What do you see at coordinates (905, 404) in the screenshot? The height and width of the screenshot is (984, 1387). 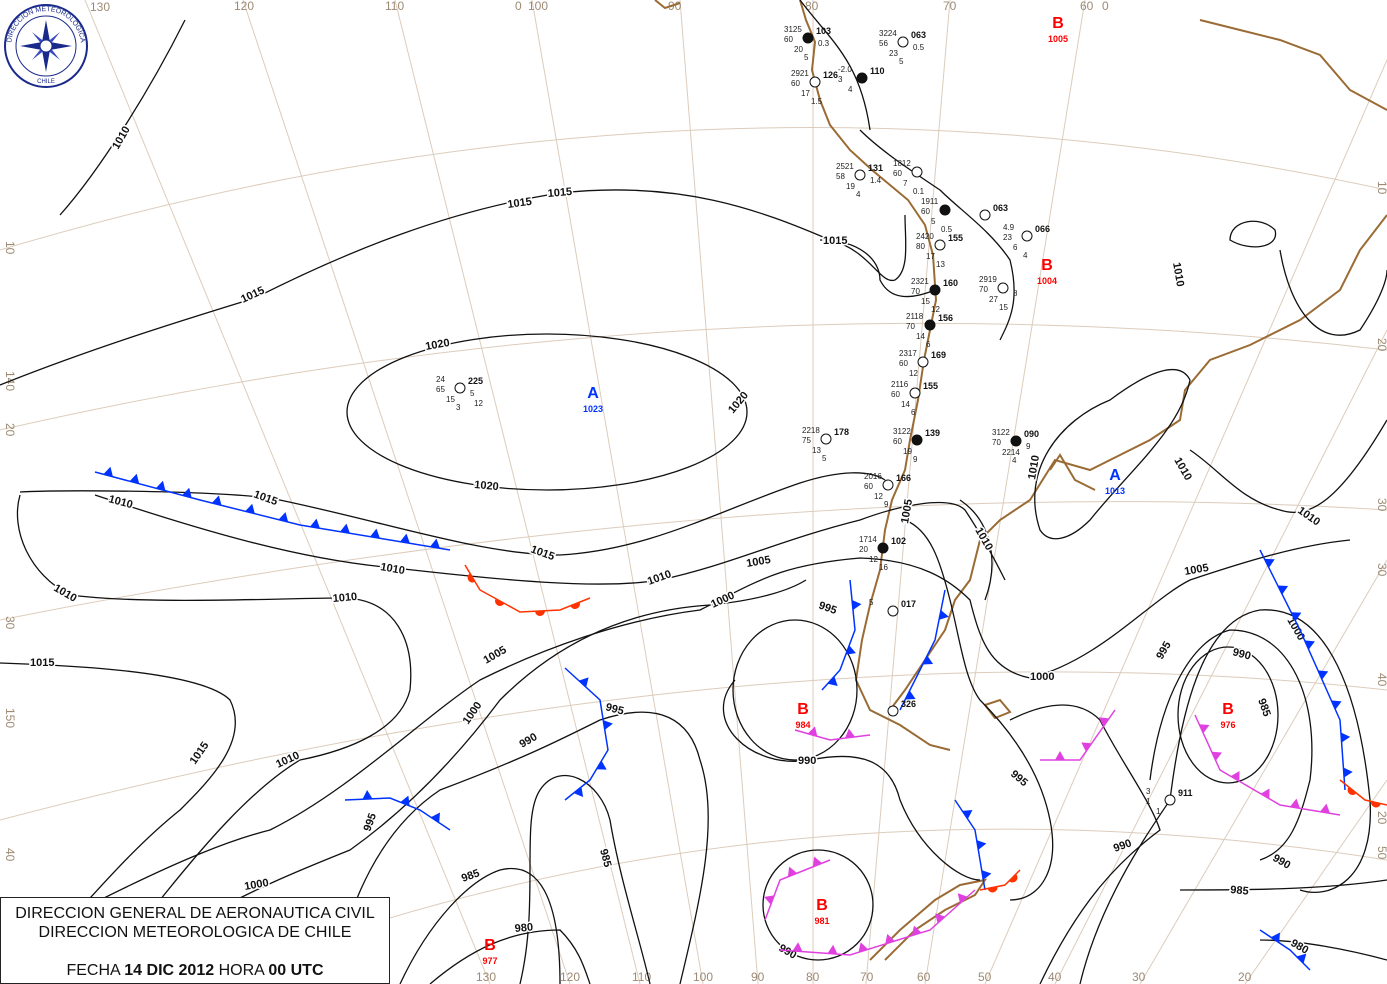 I see `station-value: 14` at bounding box center [905, 404].